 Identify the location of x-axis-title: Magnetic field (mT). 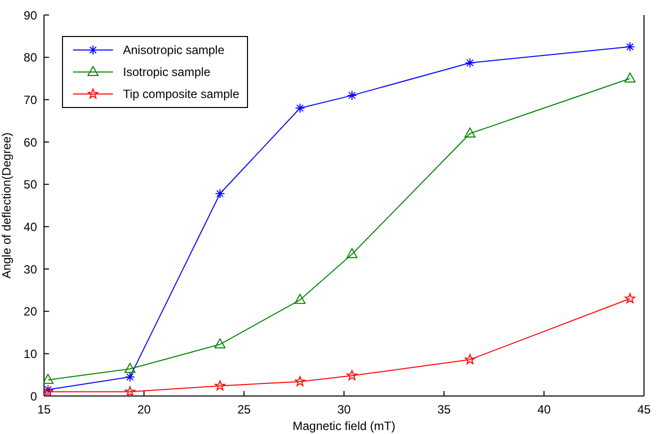
(344, 426).